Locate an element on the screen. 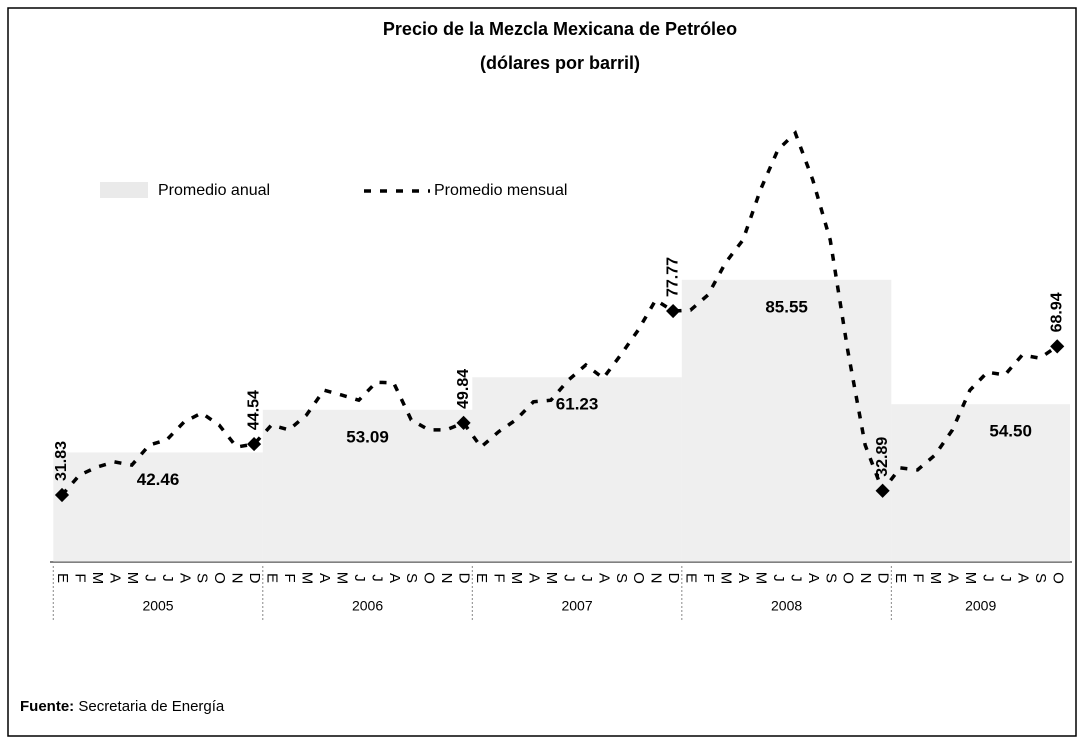 Image resolution: width=1084 pixels, height=749 pixels. annual-label: 61.23 is located at coordinates (577, 404).